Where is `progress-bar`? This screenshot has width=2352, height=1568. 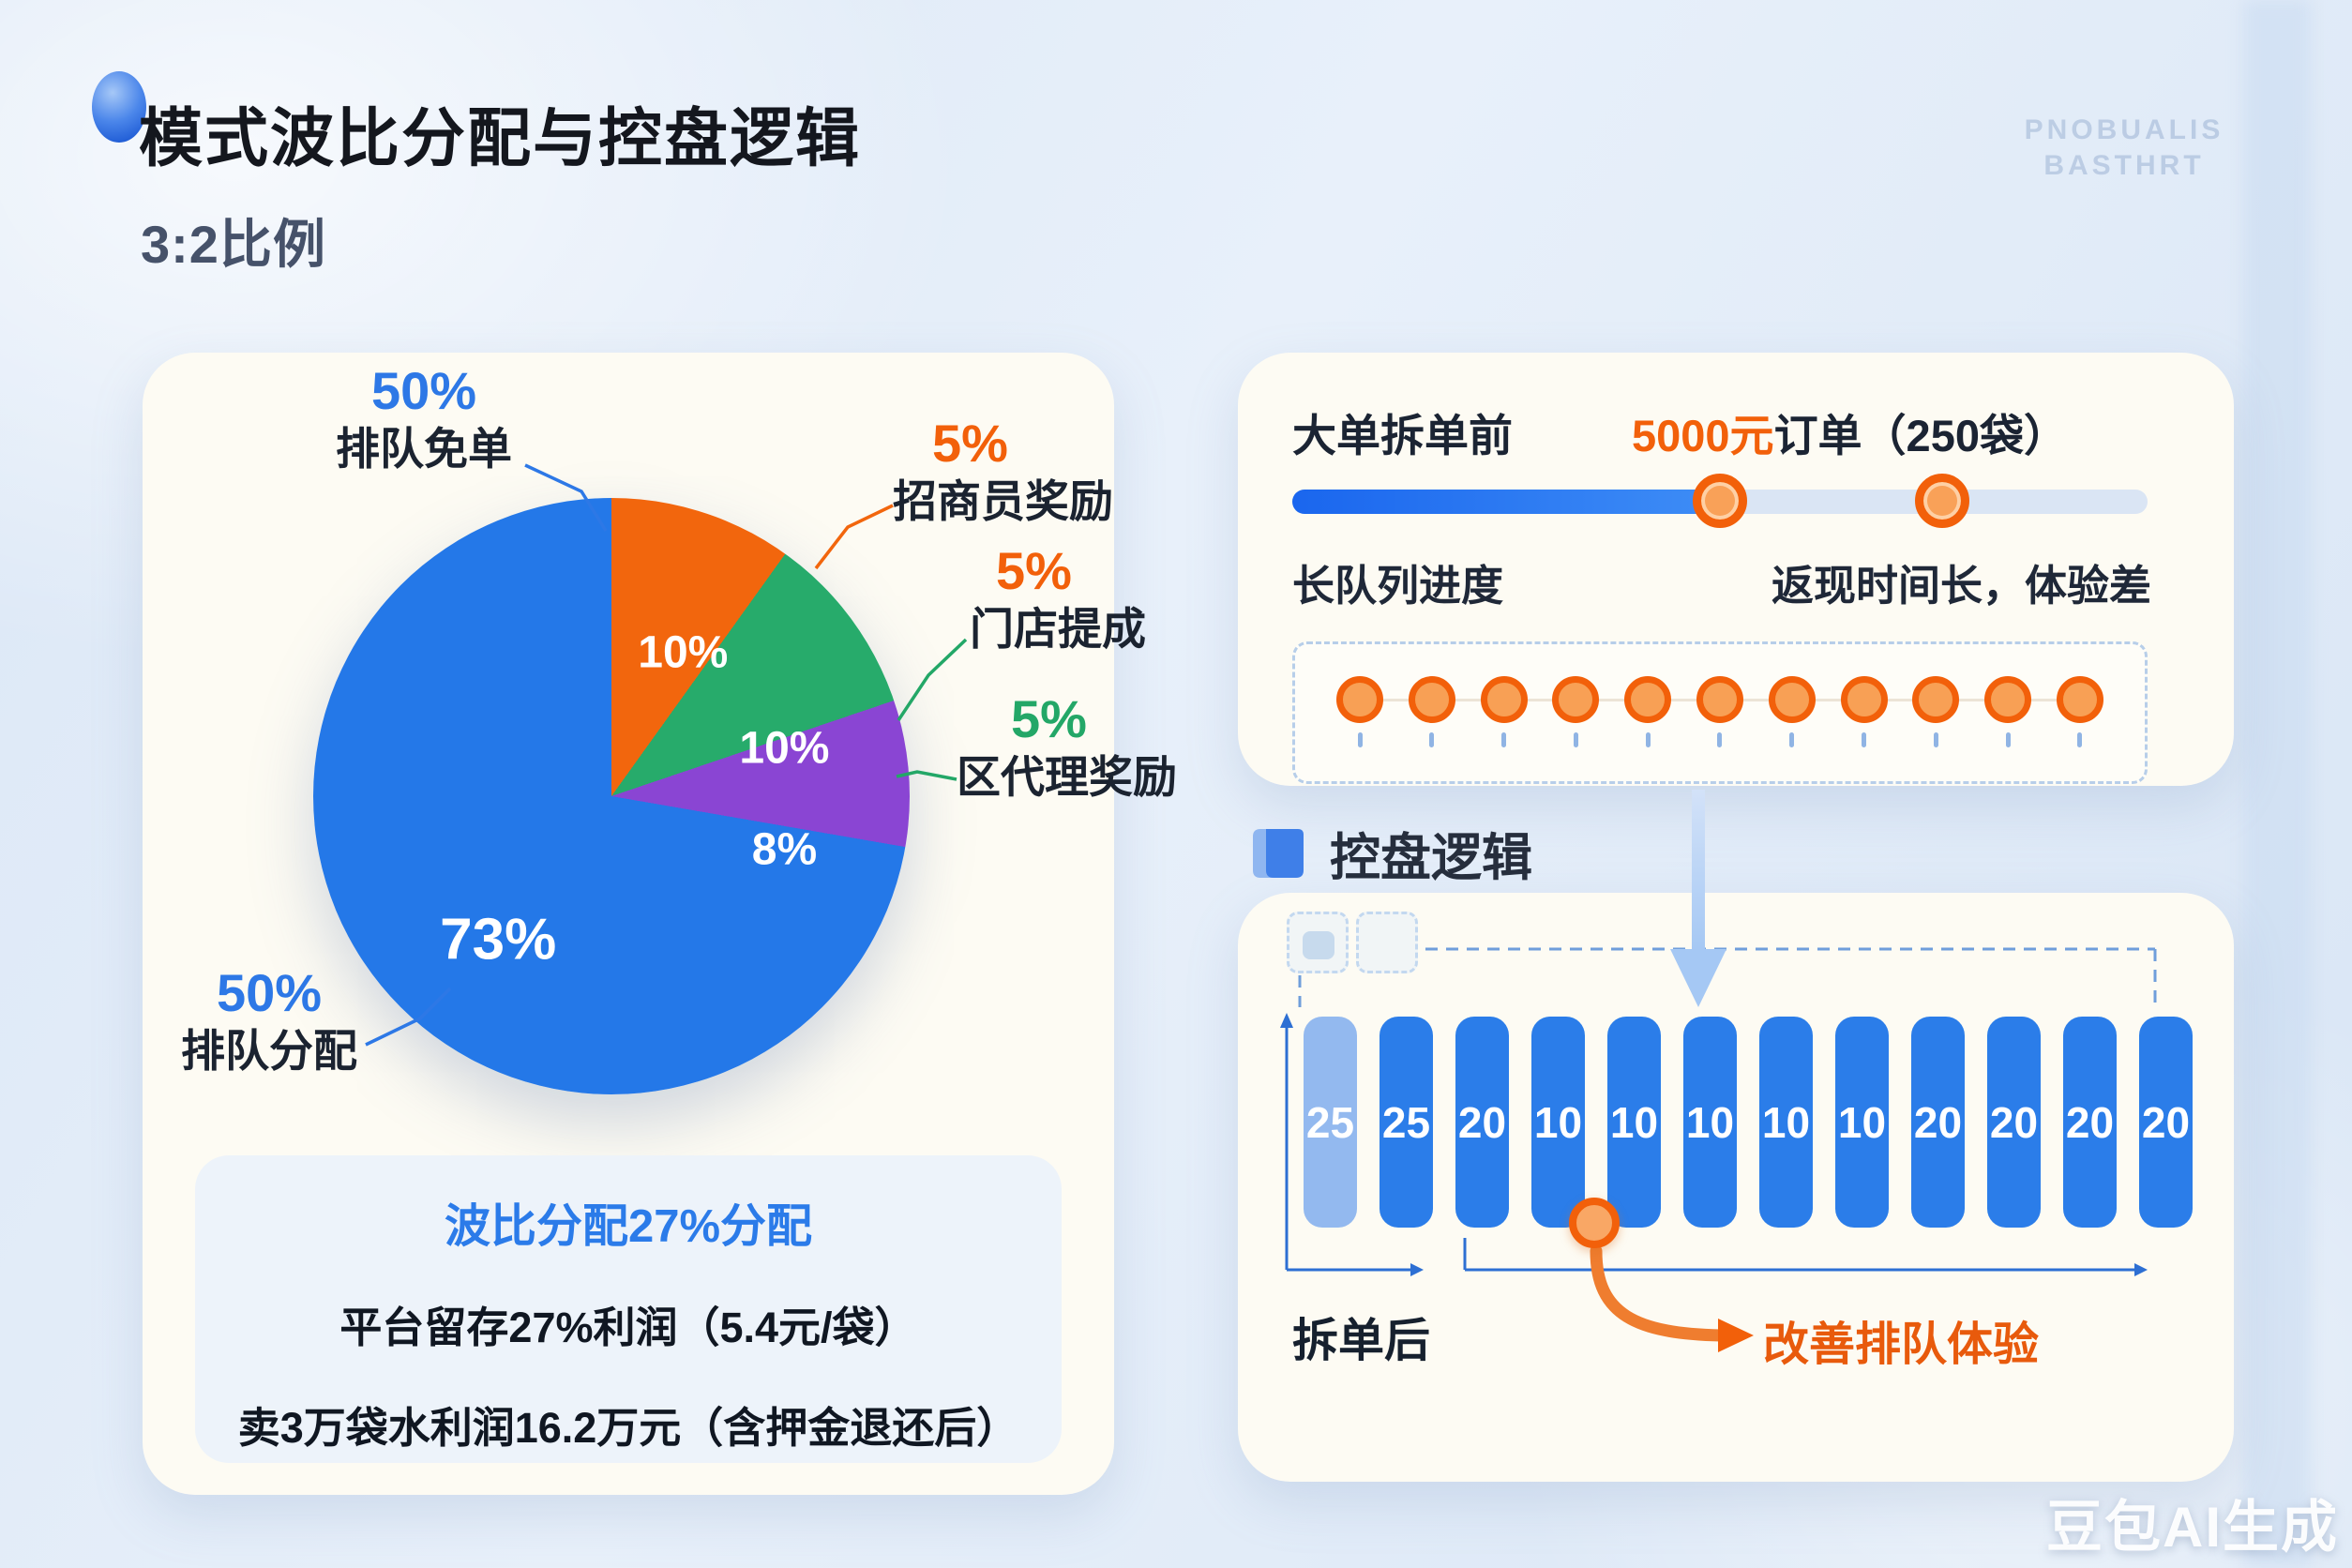
progress-bar is located at coordinates (1720, 501).